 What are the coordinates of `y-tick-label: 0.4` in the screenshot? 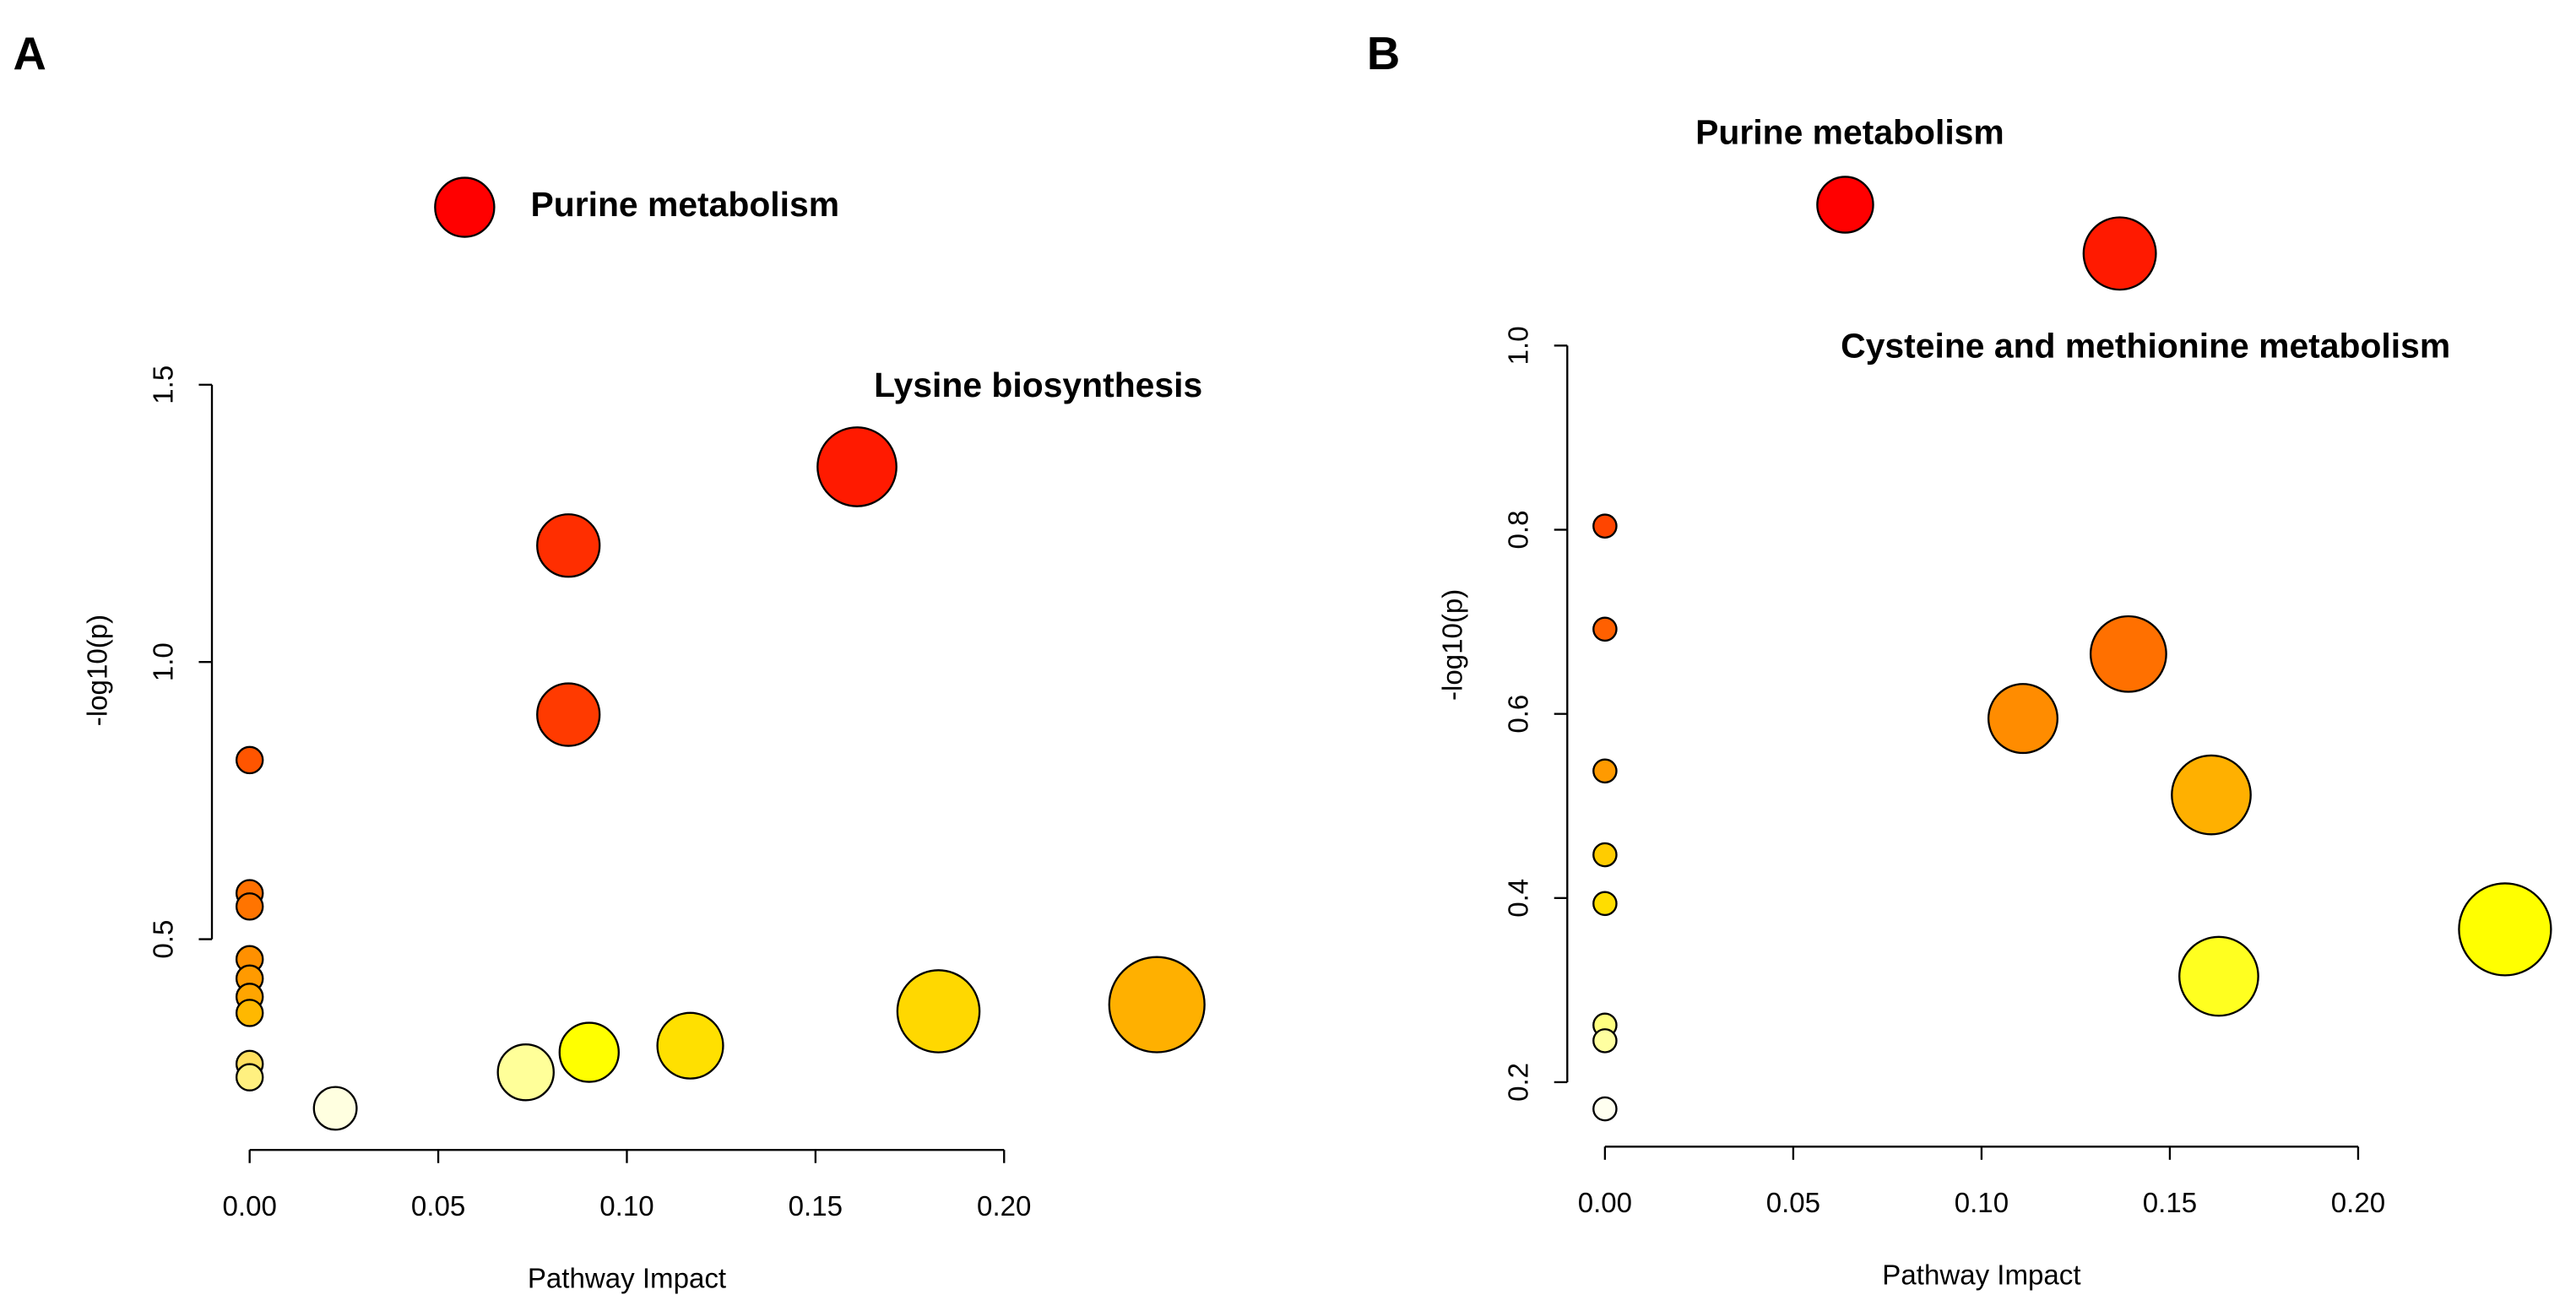 It's located at (1519, 898).